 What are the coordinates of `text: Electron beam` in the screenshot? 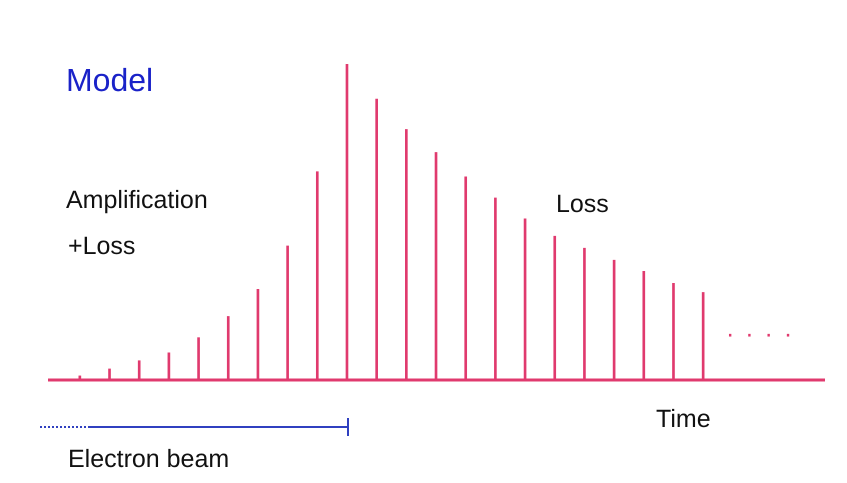 It's located at (149, 459).